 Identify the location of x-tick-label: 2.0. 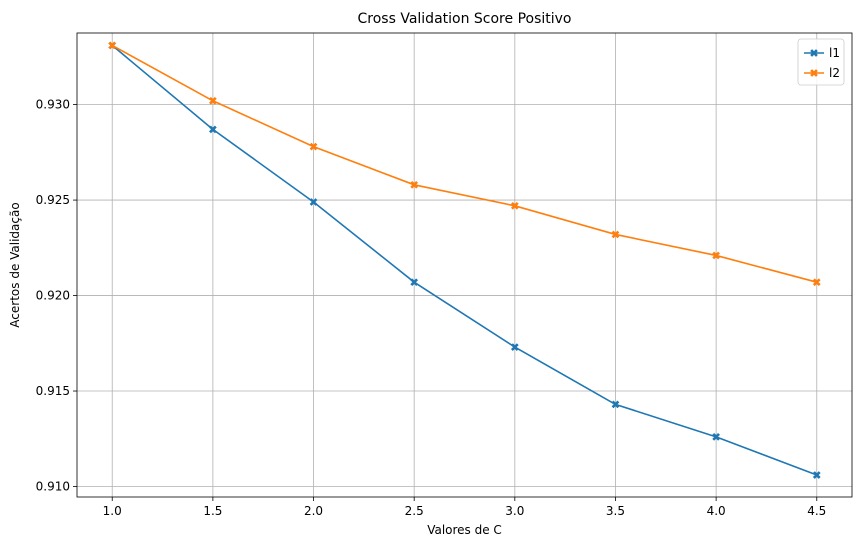
(313, 511).